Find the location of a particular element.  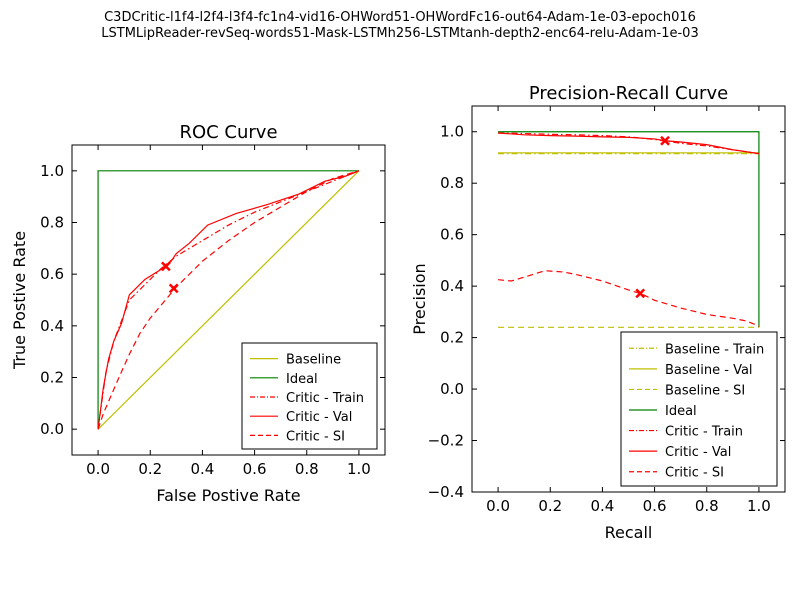

pr-y-tick-label: −0.2 is located at coordinates (446, 441).